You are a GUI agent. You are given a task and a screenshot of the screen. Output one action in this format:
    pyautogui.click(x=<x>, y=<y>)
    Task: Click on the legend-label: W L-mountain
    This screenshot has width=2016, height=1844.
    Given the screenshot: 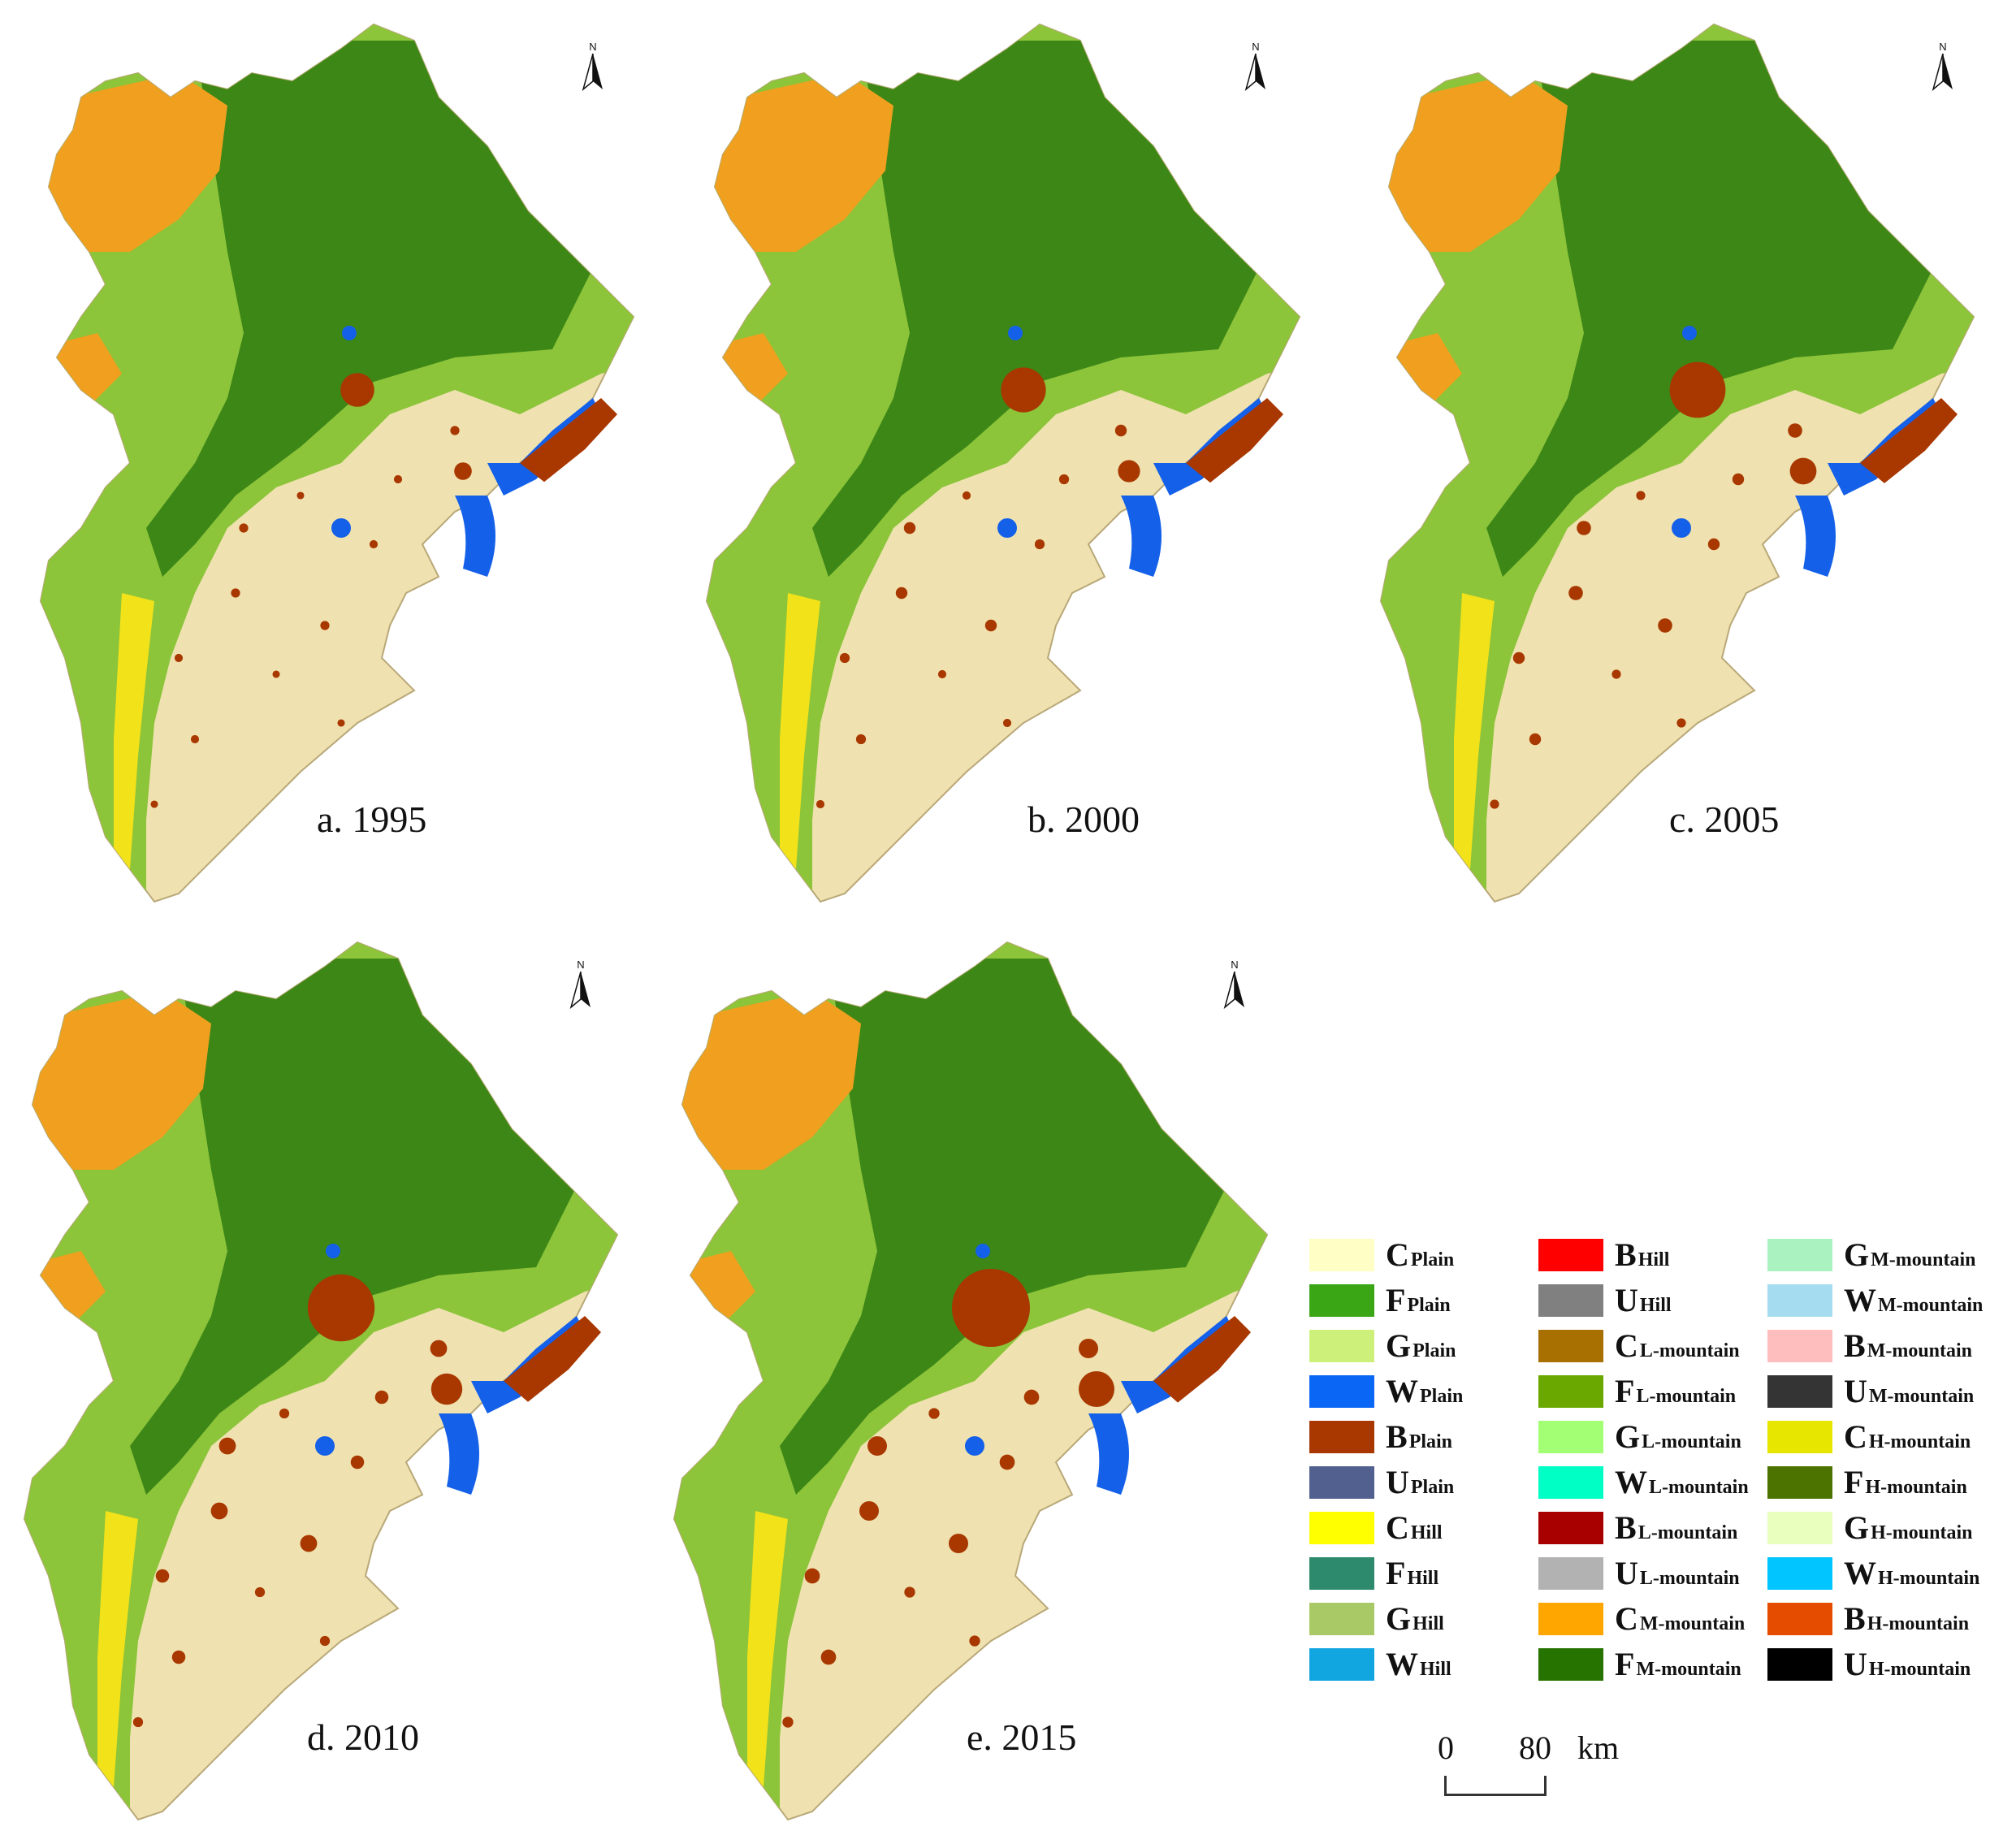 What is the action you would take?
    pyautogui.click(x=1682, y=1482)
    